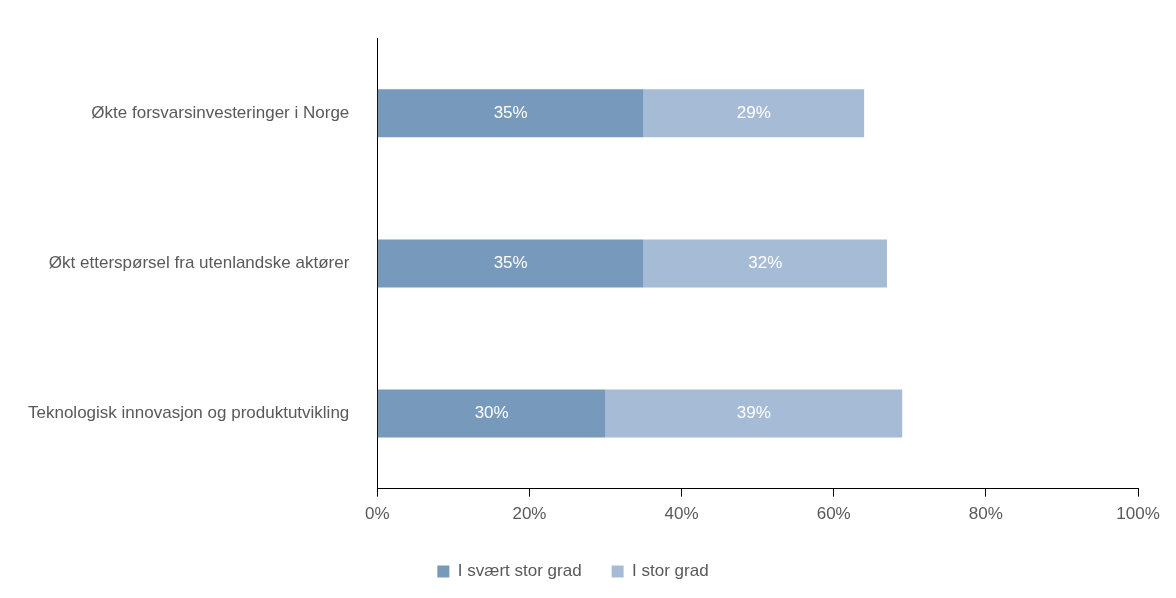  Describe the element at coordinates (199, 263) in the screenshot. I see `y-tick-label: Økt etterspørsel fra utenlandske aktører` at that location.